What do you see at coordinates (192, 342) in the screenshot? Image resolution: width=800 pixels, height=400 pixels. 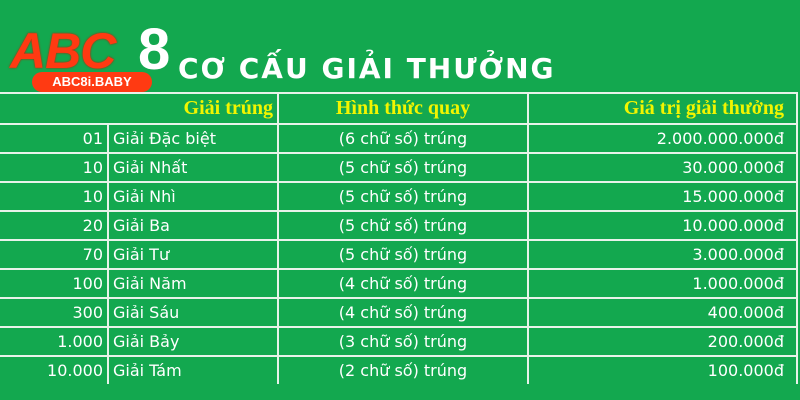 I see `cell-prize: Giải Bảy` at bounding box center [192, 342].